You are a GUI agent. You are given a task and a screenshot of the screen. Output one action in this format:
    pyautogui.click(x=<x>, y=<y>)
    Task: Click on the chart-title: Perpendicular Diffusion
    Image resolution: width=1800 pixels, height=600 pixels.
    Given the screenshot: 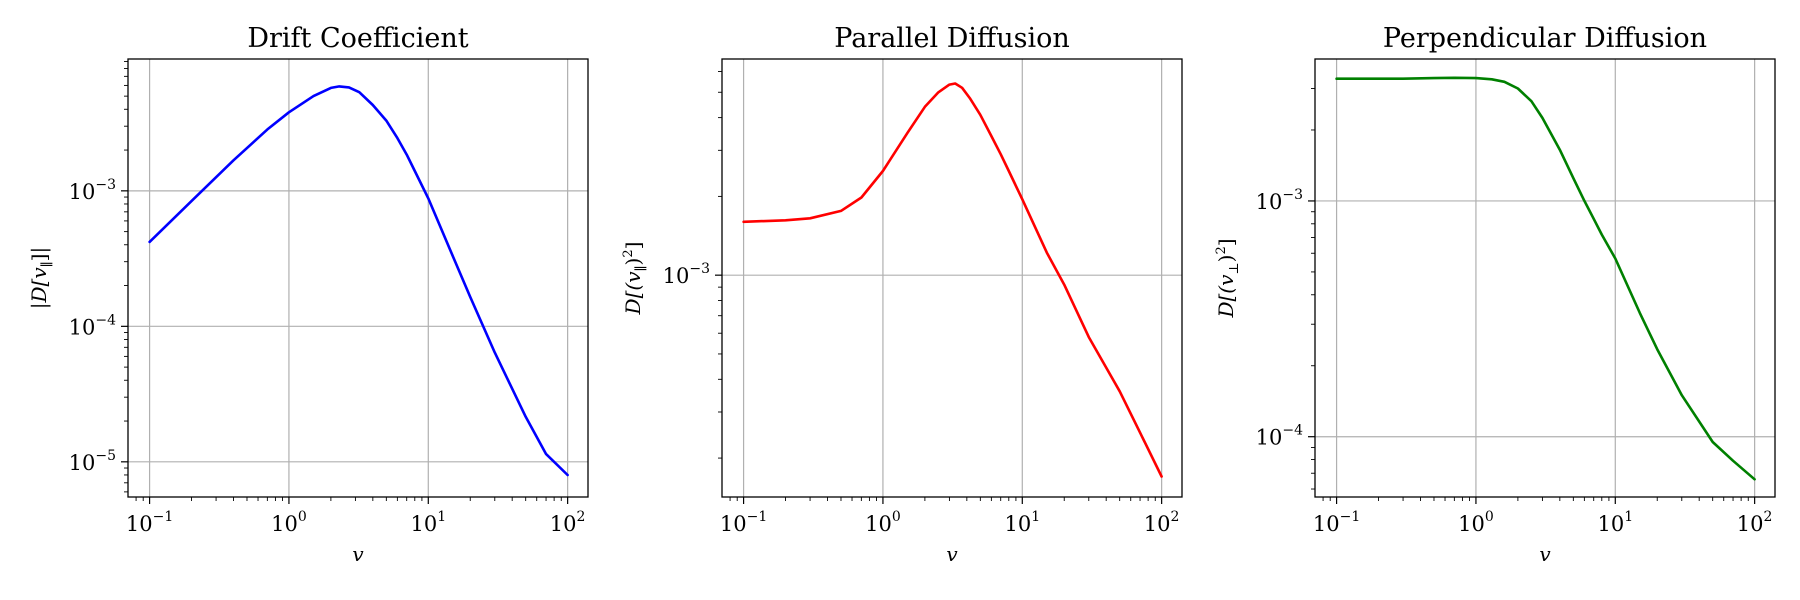 What is the action you would take?
    pyautogui.click(x=1545, y=38)
    